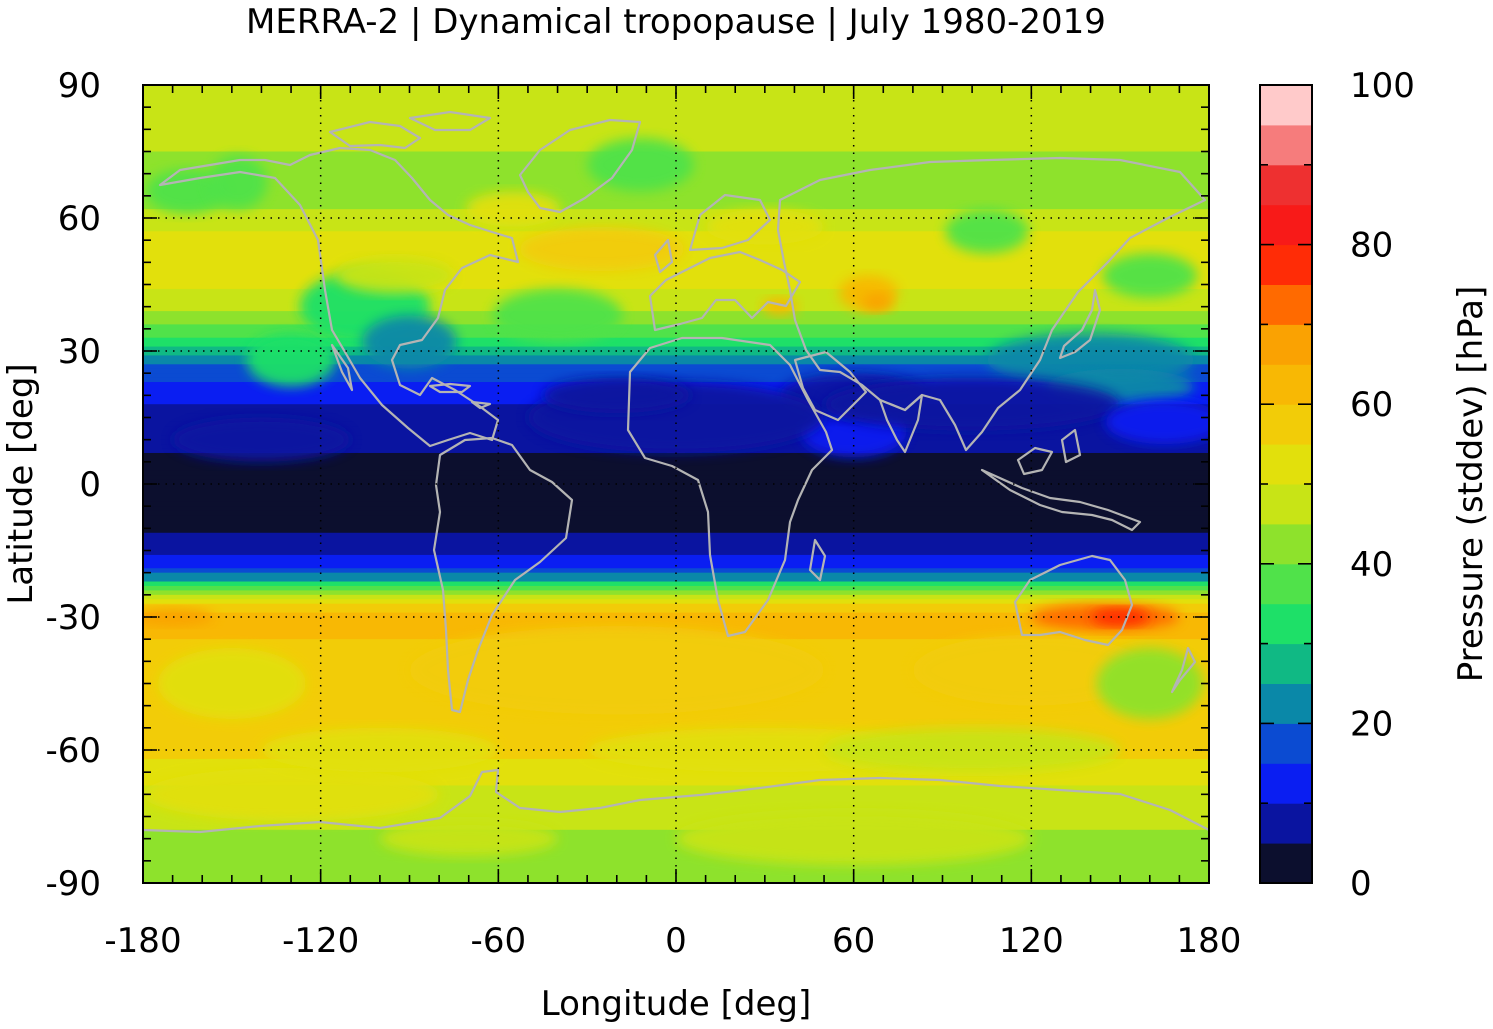 The width and height of the screenshot is (1493, 1029). What do you see at coordinates (725, 291) in the screenshot?
I see `coastline-europe` at bounding box center [725, 291].